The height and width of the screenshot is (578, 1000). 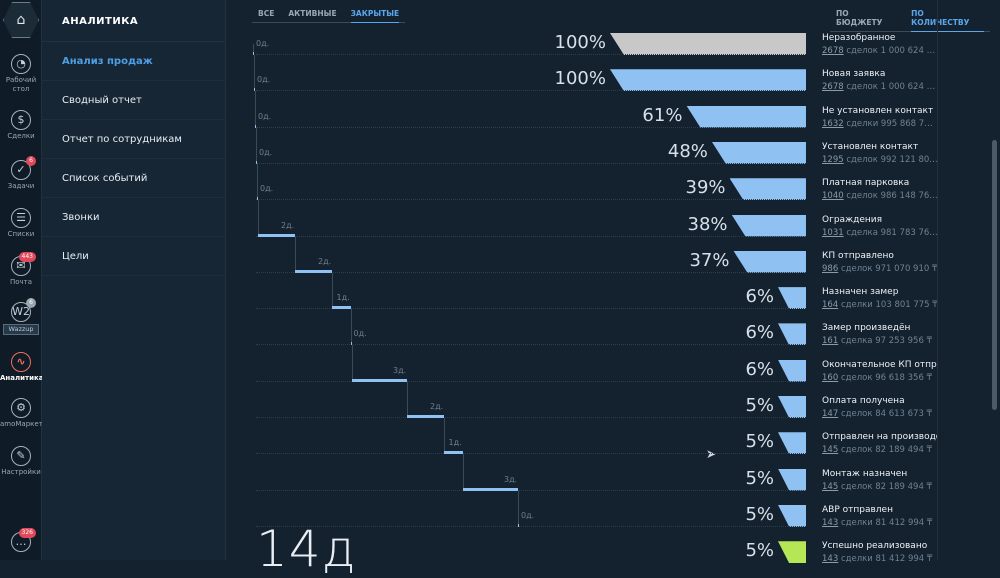 I want to click on stage-percent: 61%, so click(x=662, y=115).